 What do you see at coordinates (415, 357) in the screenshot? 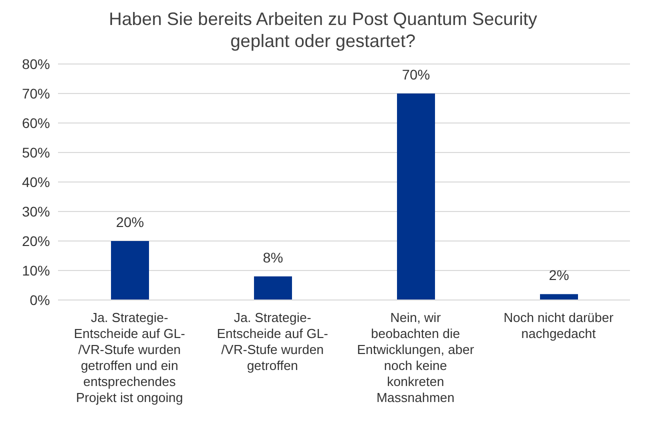
I see `x-tick-label: Nein, wir beobachten die Entwicklungen, aber noch keine konkreten Massnahmen` at bounding box center [415, 357].